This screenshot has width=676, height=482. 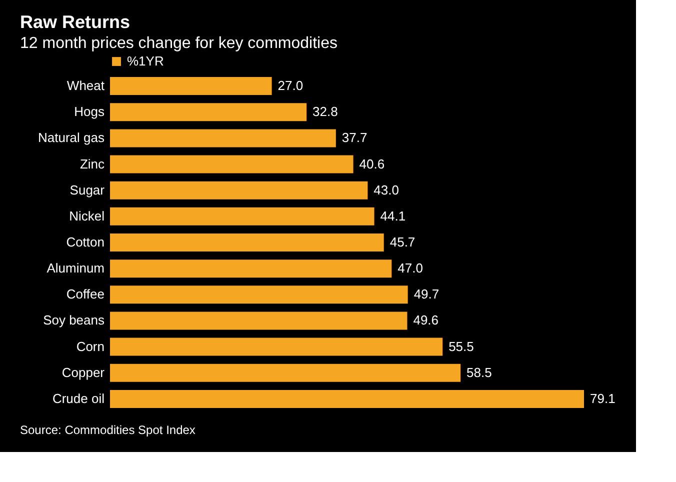 What do you see at coordinates (90, 346) in the screenshot?
I see `y-tick-label: Corn` at bounding box center [90, 346].